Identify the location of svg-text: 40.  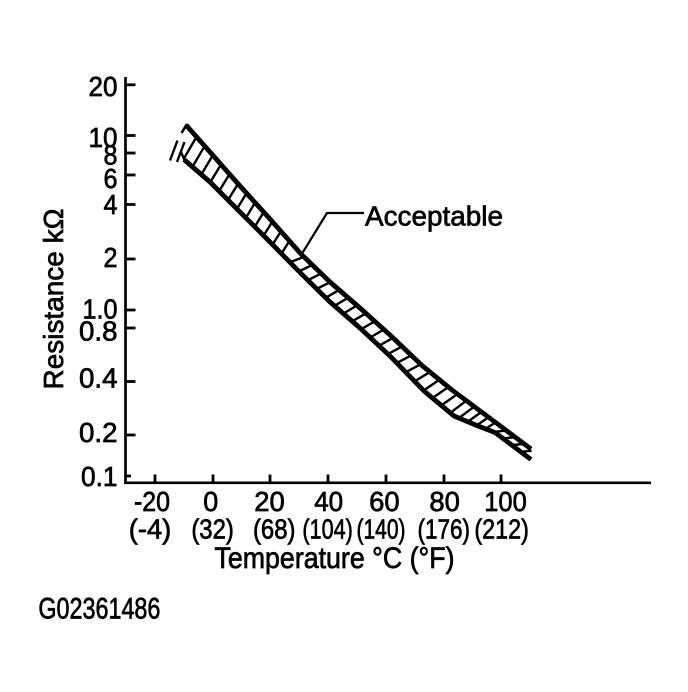
(328, 501).